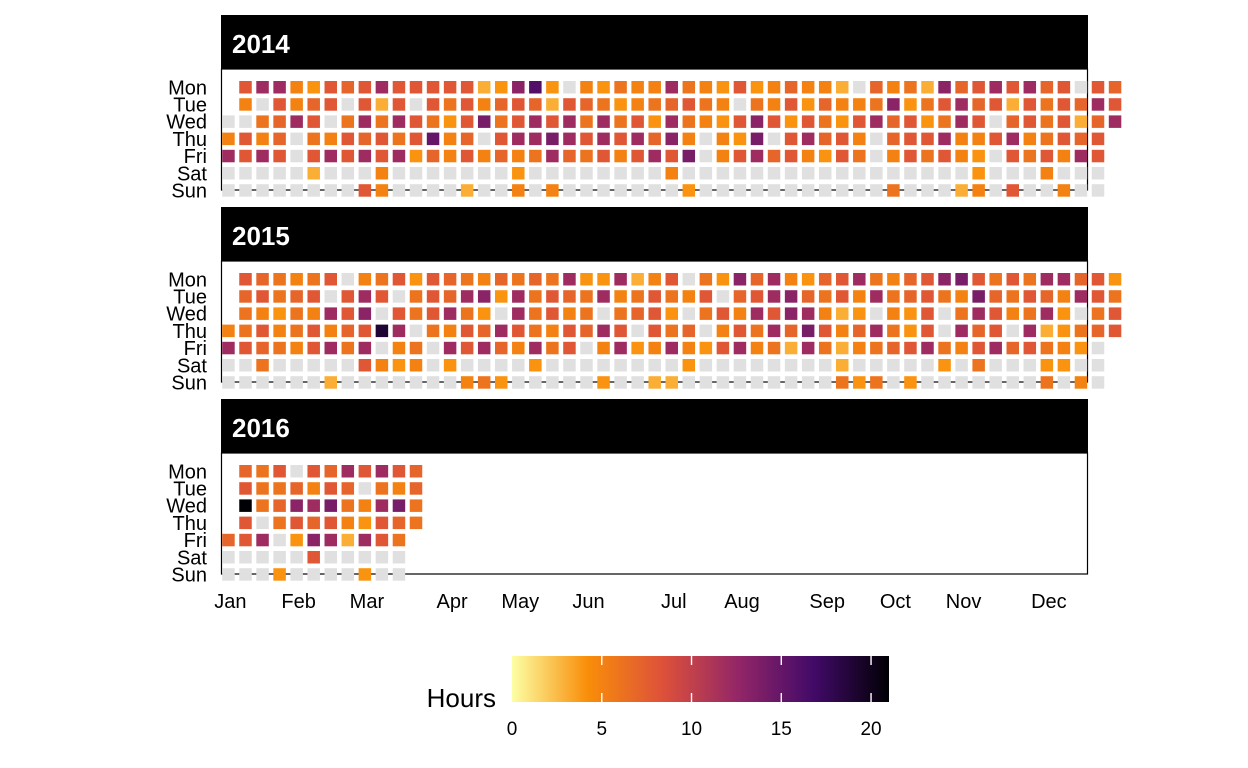  I want to click on month-label-feb: Feb, so click(298, 602).